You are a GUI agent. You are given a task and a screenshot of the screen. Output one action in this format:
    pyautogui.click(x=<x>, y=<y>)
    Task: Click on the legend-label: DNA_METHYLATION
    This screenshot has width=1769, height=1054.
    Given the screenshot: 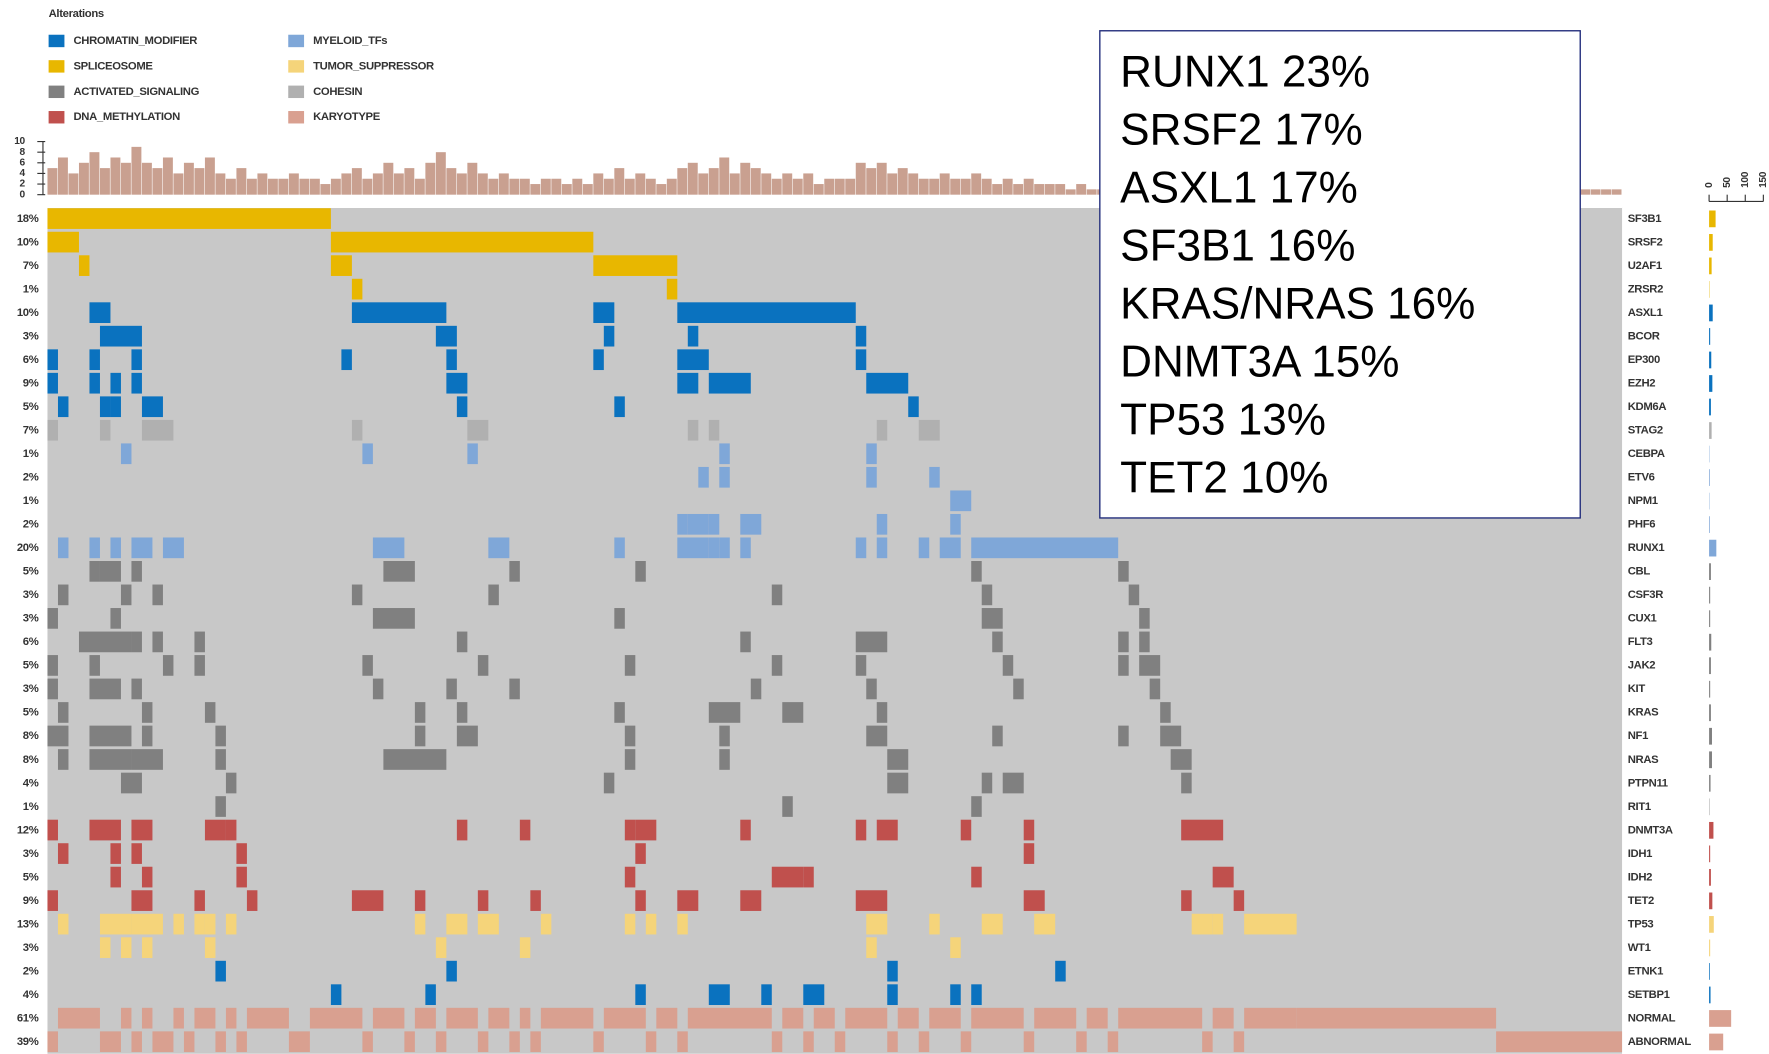 What is the action you would take?
    pyautogui.click(x=126, y=117)
    